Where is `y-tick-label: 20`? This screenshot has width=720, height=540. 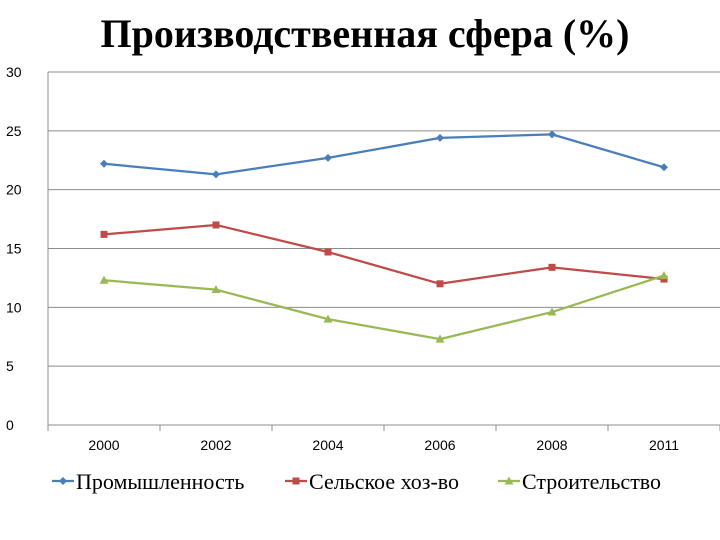
y-tick-label: 20 is located at coordinates (14, 190).